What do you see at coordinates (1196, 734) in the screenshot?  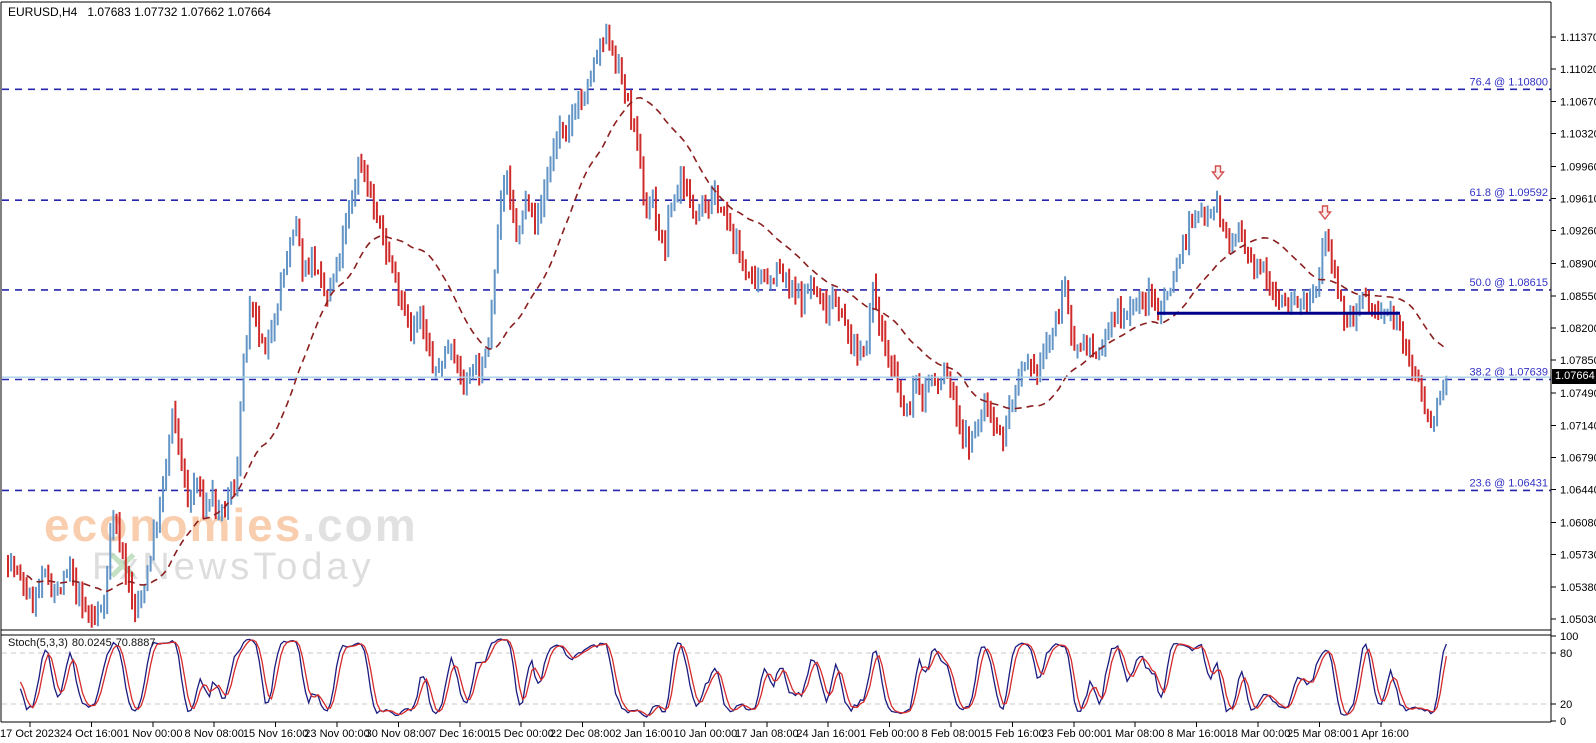 I see `x-axis-label: 8 Mar 16:00` at bounding box center [1196, 734].